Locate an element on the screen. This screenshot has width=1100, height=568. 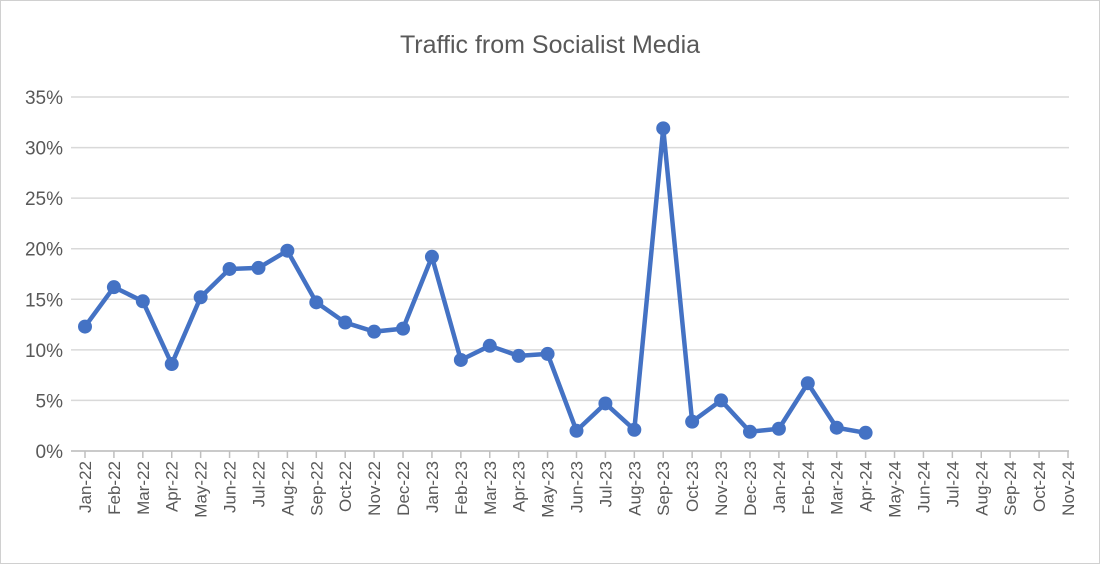
x-tick-label: Mar-22 is located at coordinates (143, 488).